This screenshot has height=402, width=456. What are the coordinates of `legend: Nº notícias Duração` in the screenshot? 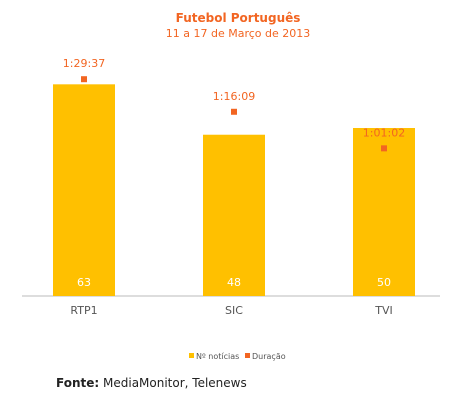 It's located at (237, 356).